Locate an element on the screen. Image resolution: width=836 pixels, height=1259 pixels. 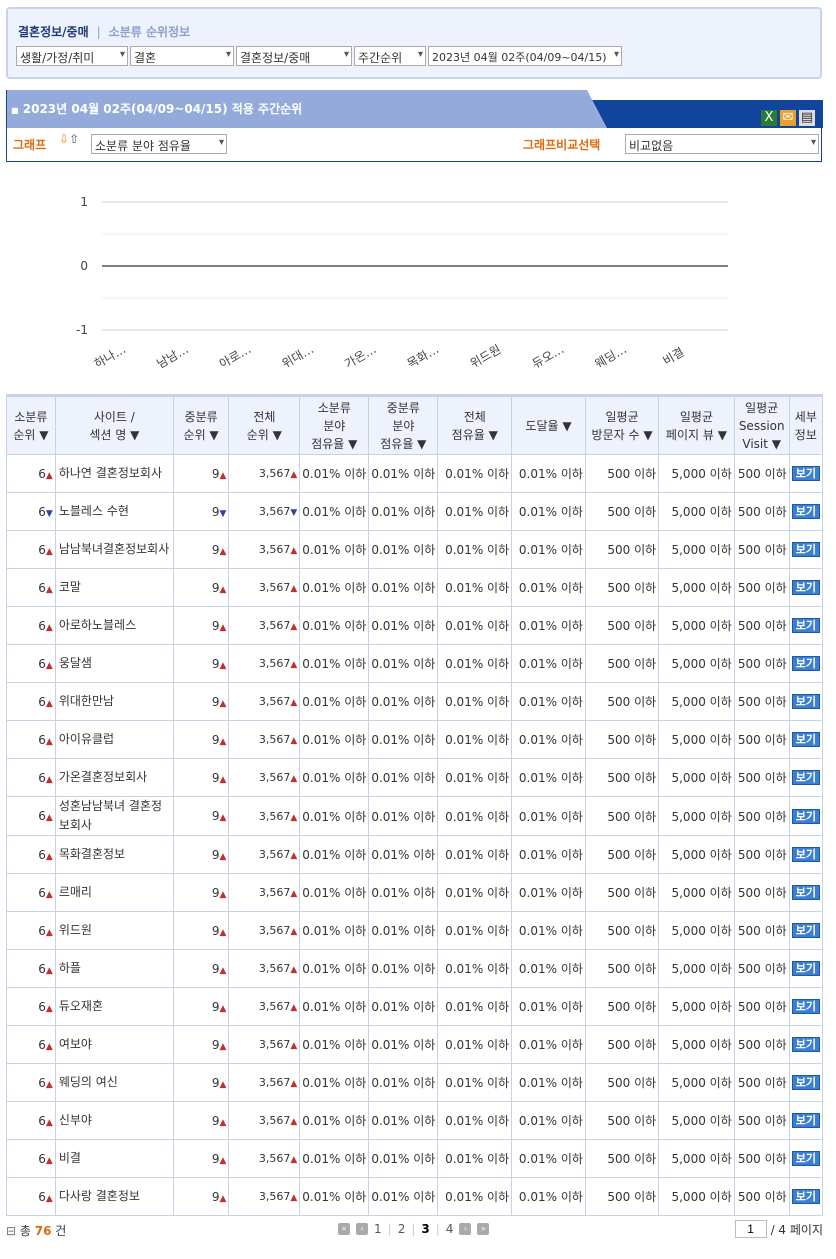
small-rank-value: 6 is located at coordinates (42, 701).